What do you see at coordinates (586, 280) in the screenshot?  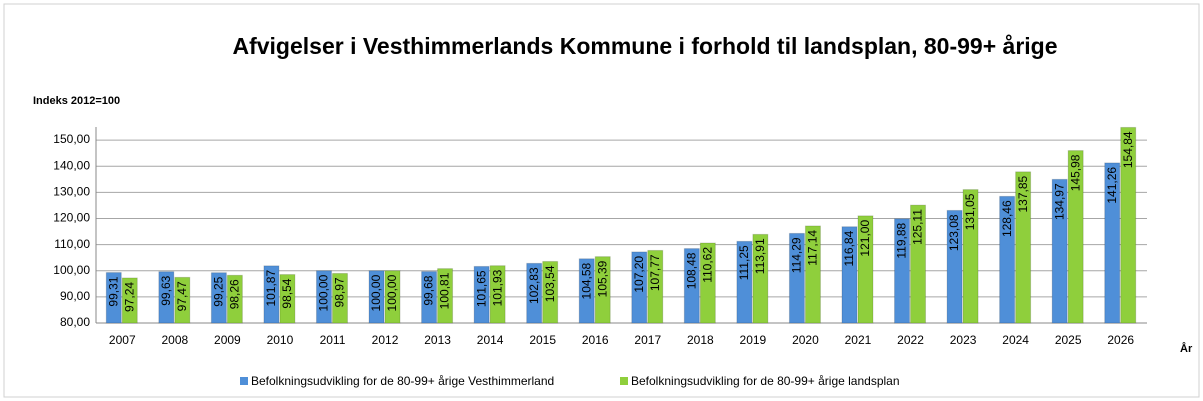 I see `data-label: 104,58` at bounding box center [586, 280].